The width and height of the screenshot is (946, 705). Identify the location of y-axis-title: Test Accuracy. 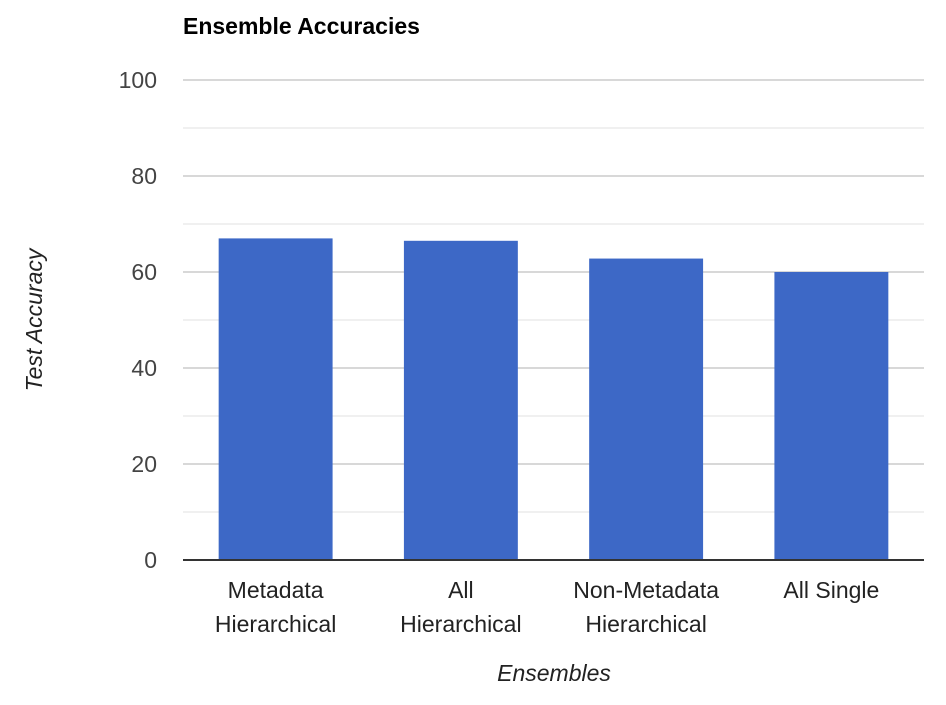
(34, 319).